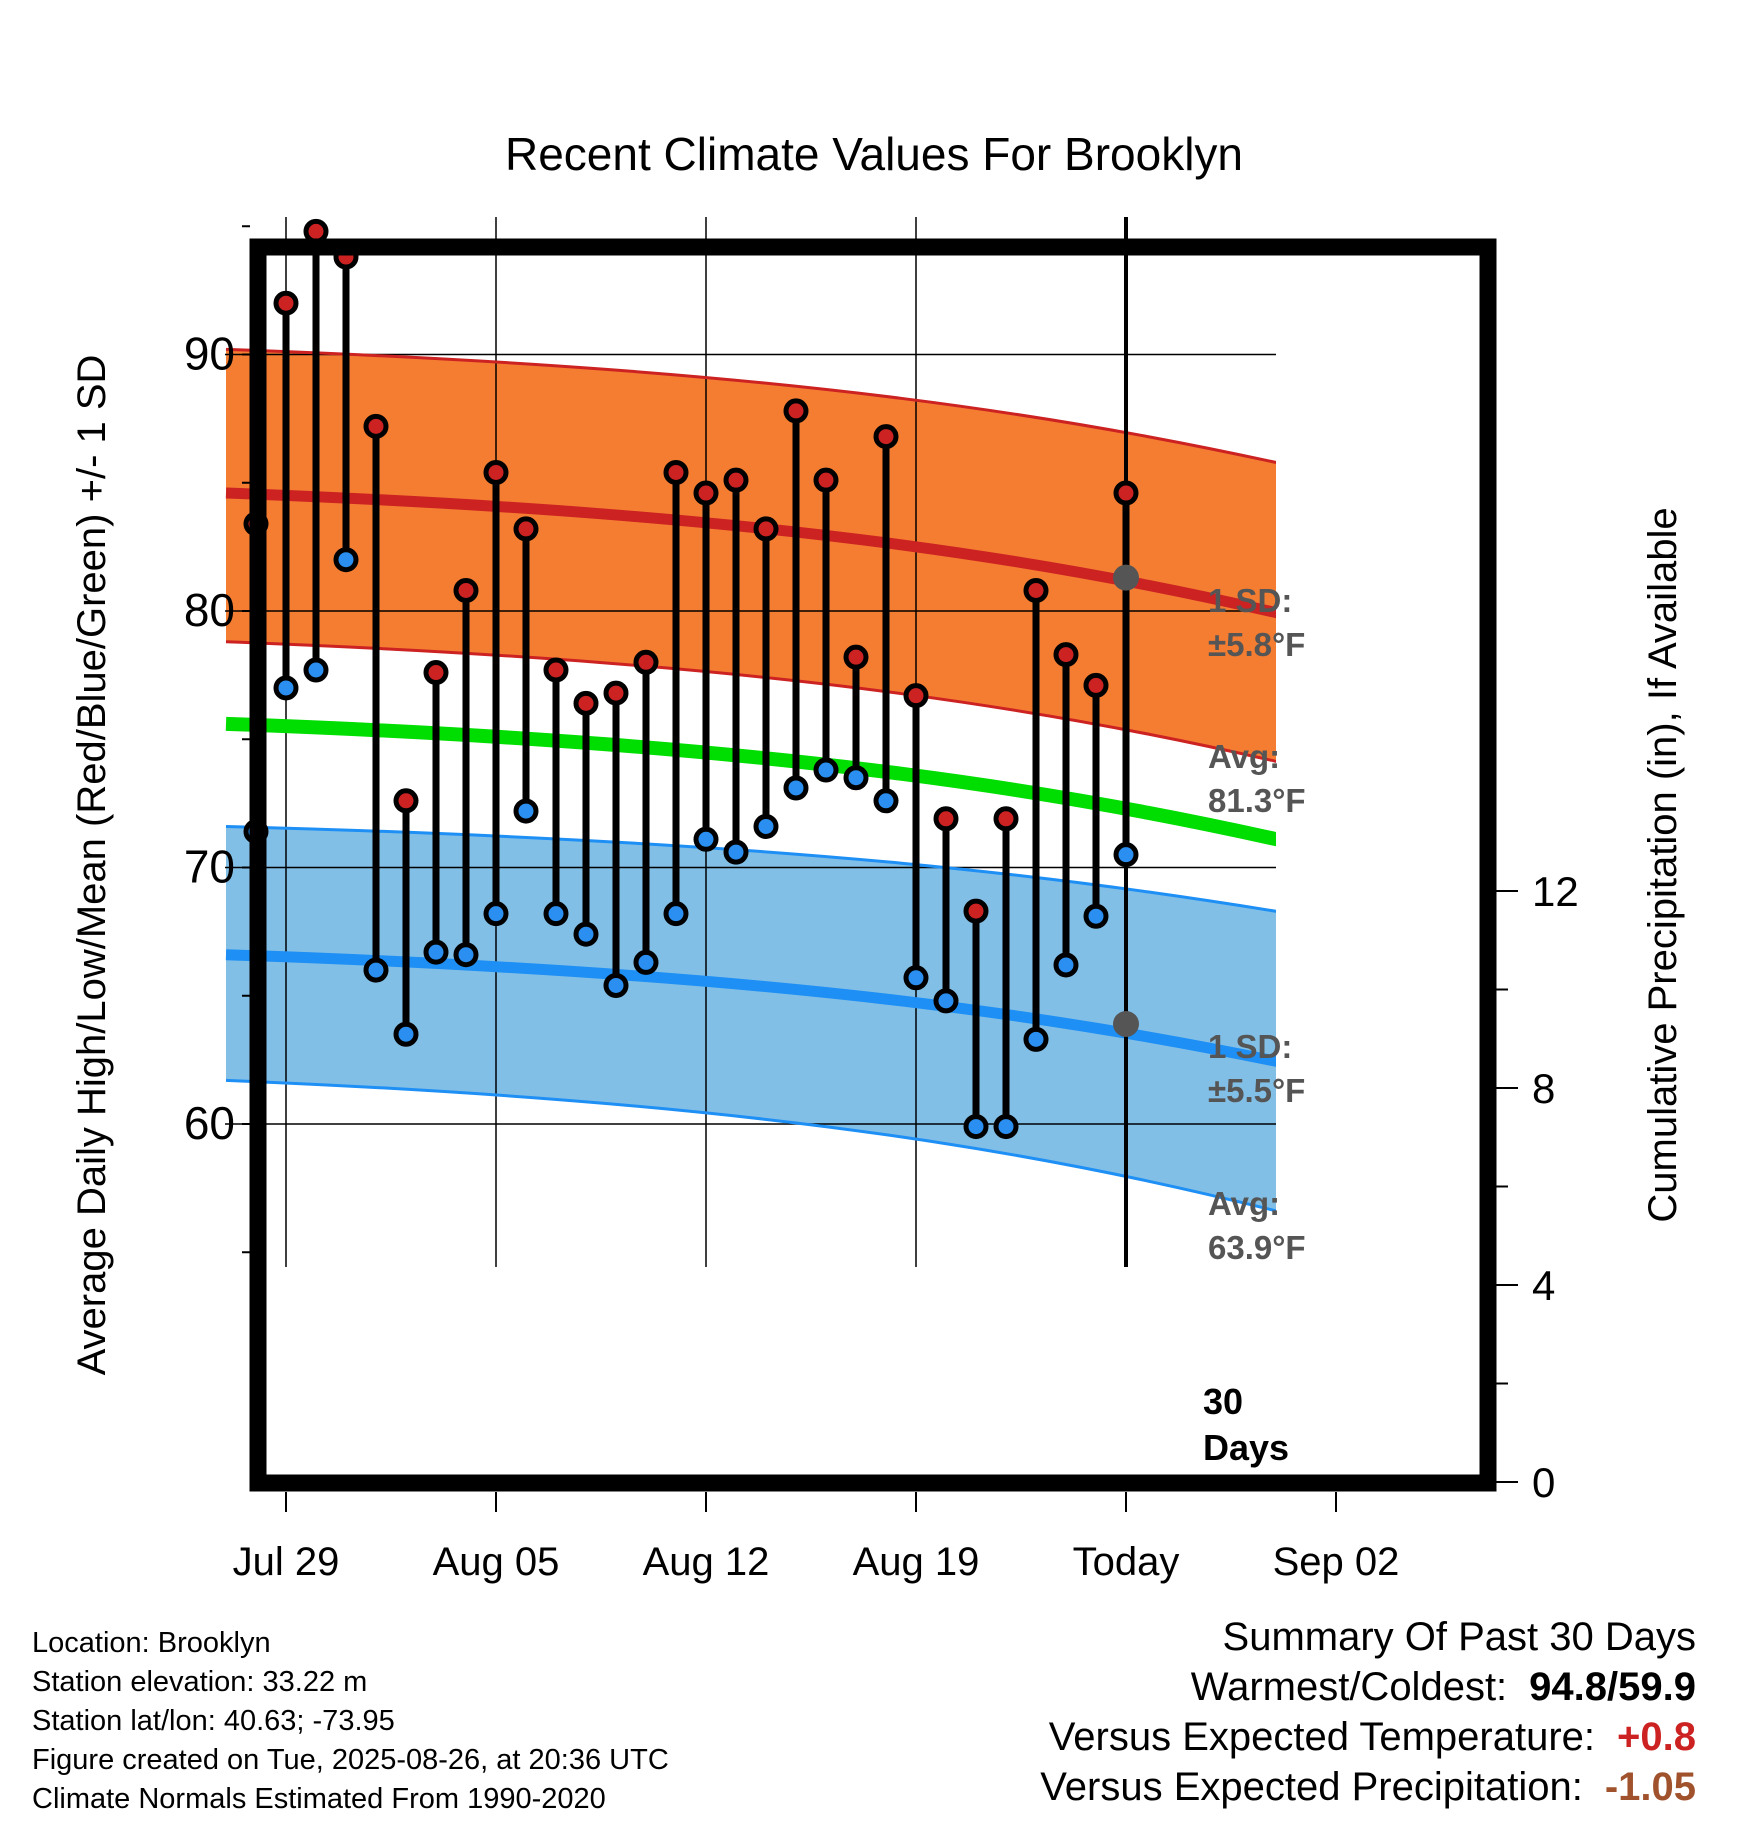 This screenshot has height=1828, width=1748. I want to click on low-point-Aug 04, so click(466, 955).